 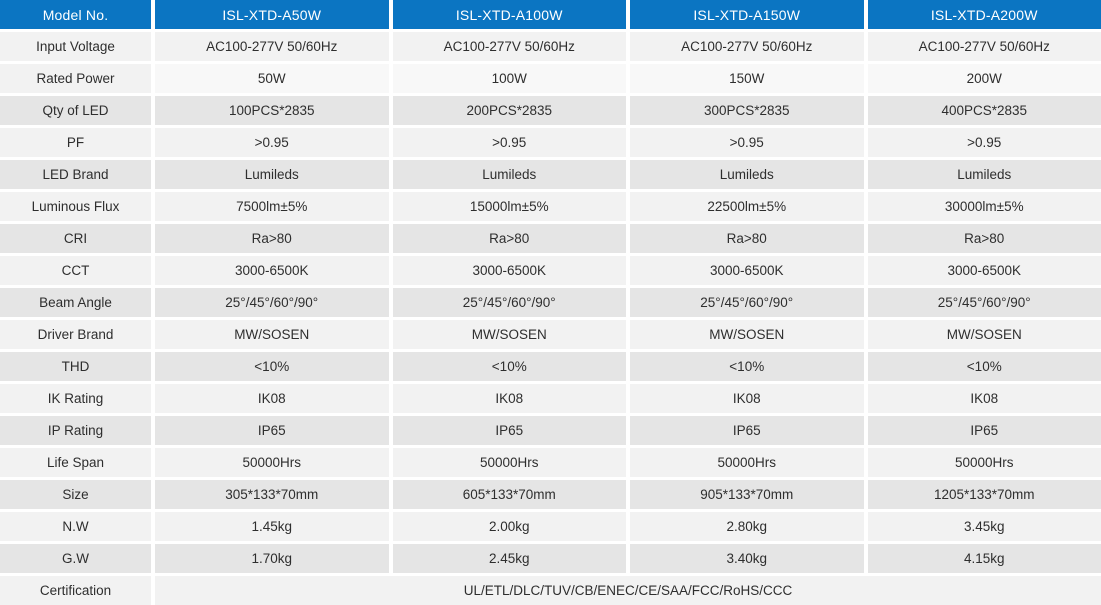 What do you see at coordinates (509, 110) in the screenshot?
I see `spec-value-cell: 200PCS*2835` at bounding box center [509, 110].